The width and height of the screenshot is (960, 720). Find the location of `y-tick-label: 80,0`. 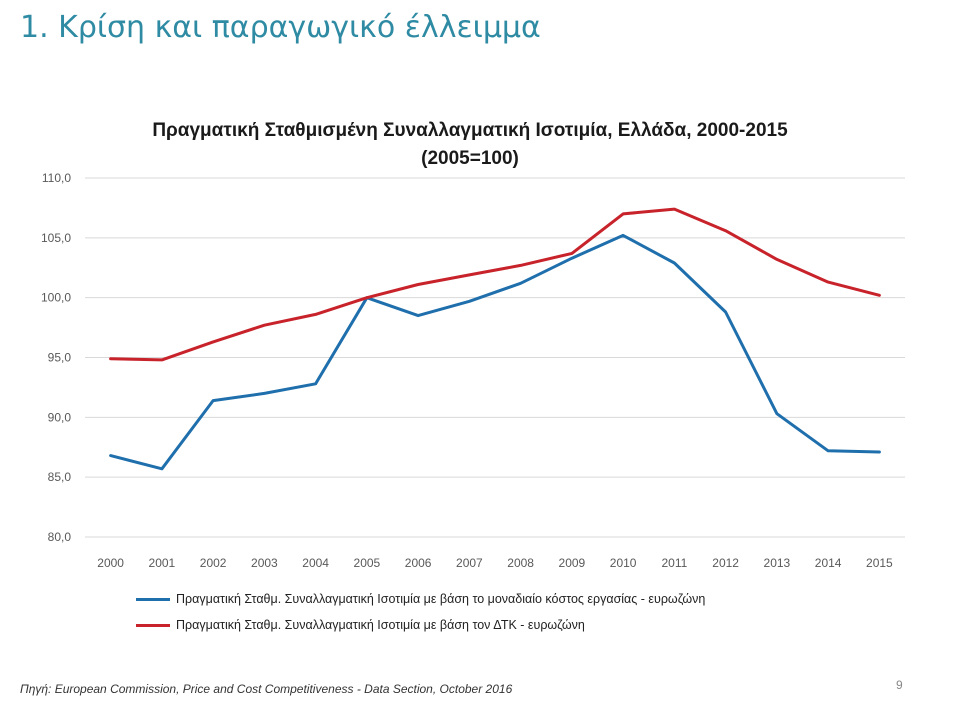

y-tick-label: 80,0 is located at coordinates (60, 537).